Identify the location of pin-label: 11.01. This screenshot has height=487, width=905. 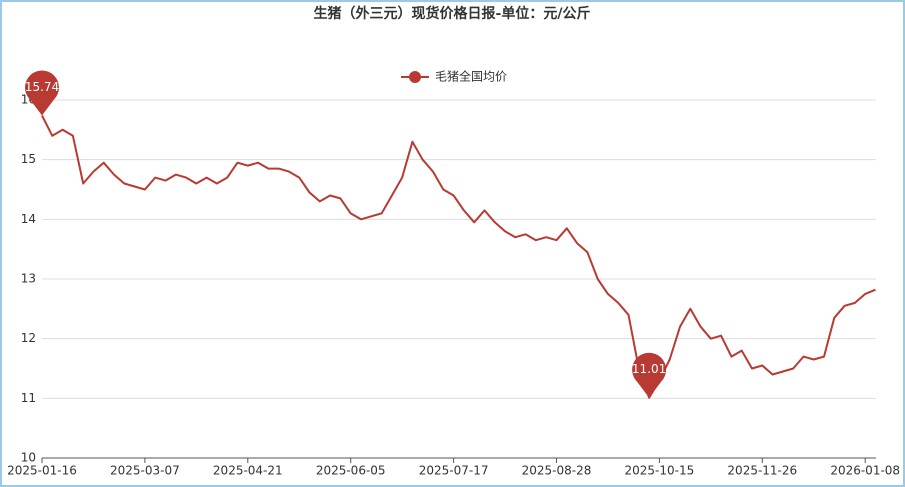
(649, 369).